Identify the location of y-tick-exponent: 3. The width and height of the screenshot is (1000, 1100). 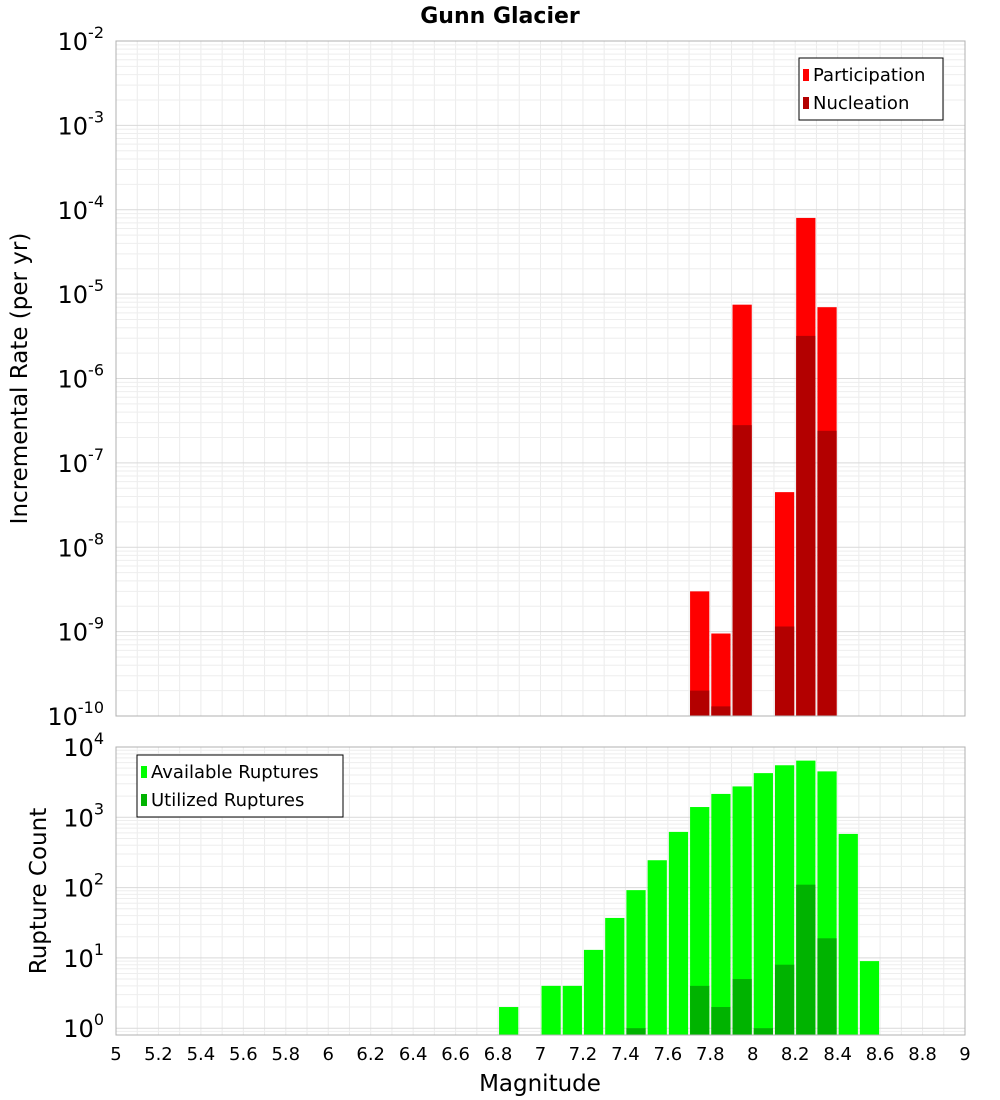
(99, 808).